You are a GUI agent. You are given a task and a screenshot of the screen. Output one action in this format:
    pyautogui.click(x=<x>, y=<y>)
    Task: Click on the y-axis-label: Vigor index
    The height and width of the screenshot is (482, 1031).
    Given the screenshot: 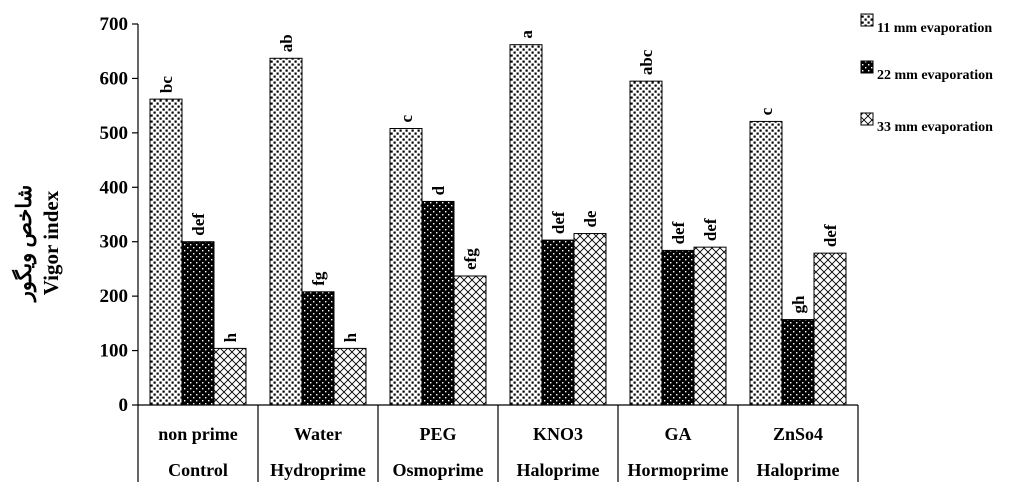 What is the action you would take?
    pyautogui.click(x=51, y=242)
    